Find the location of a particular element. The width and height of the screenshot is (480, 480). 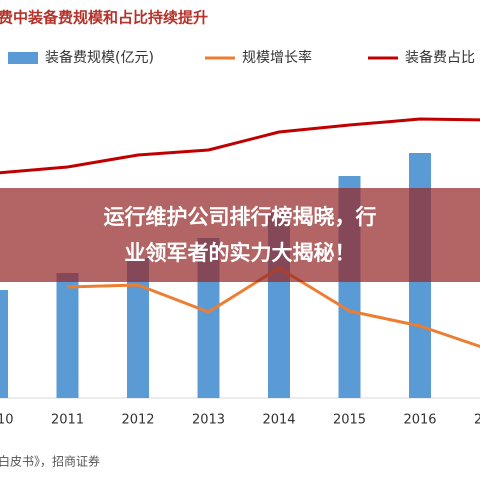

source: 白皮书》，招商证券 is located at coordinates (50, 461).